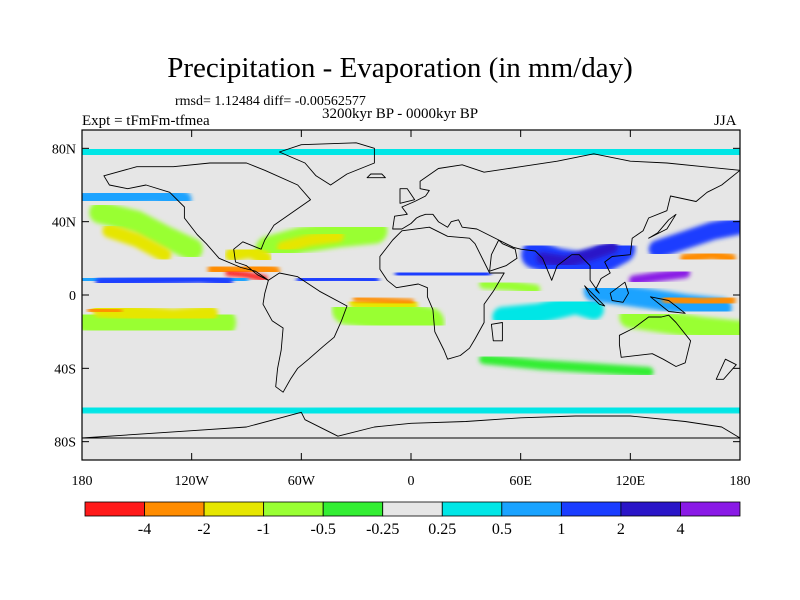 The height and width of the screenshot is (600, 800). I want to click on field-nw-pacific-orange, so click(708, 256).